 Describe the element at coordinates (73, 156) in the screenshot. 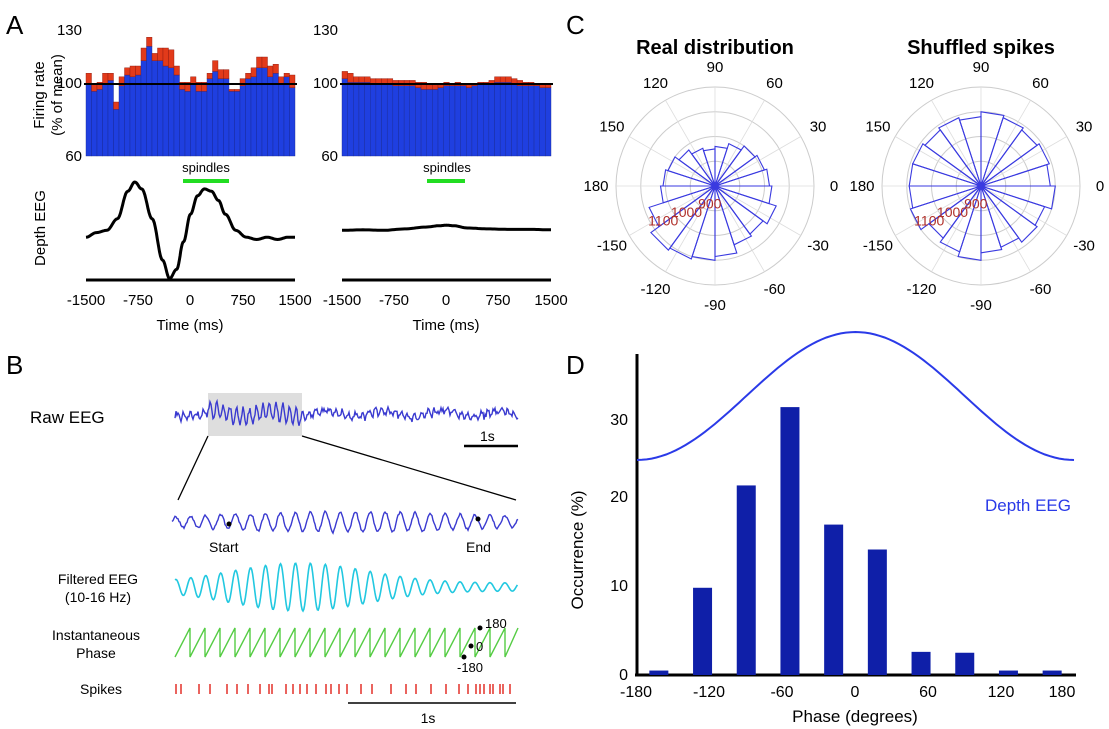

I see `a-left-ytick-60: 60` at that location.